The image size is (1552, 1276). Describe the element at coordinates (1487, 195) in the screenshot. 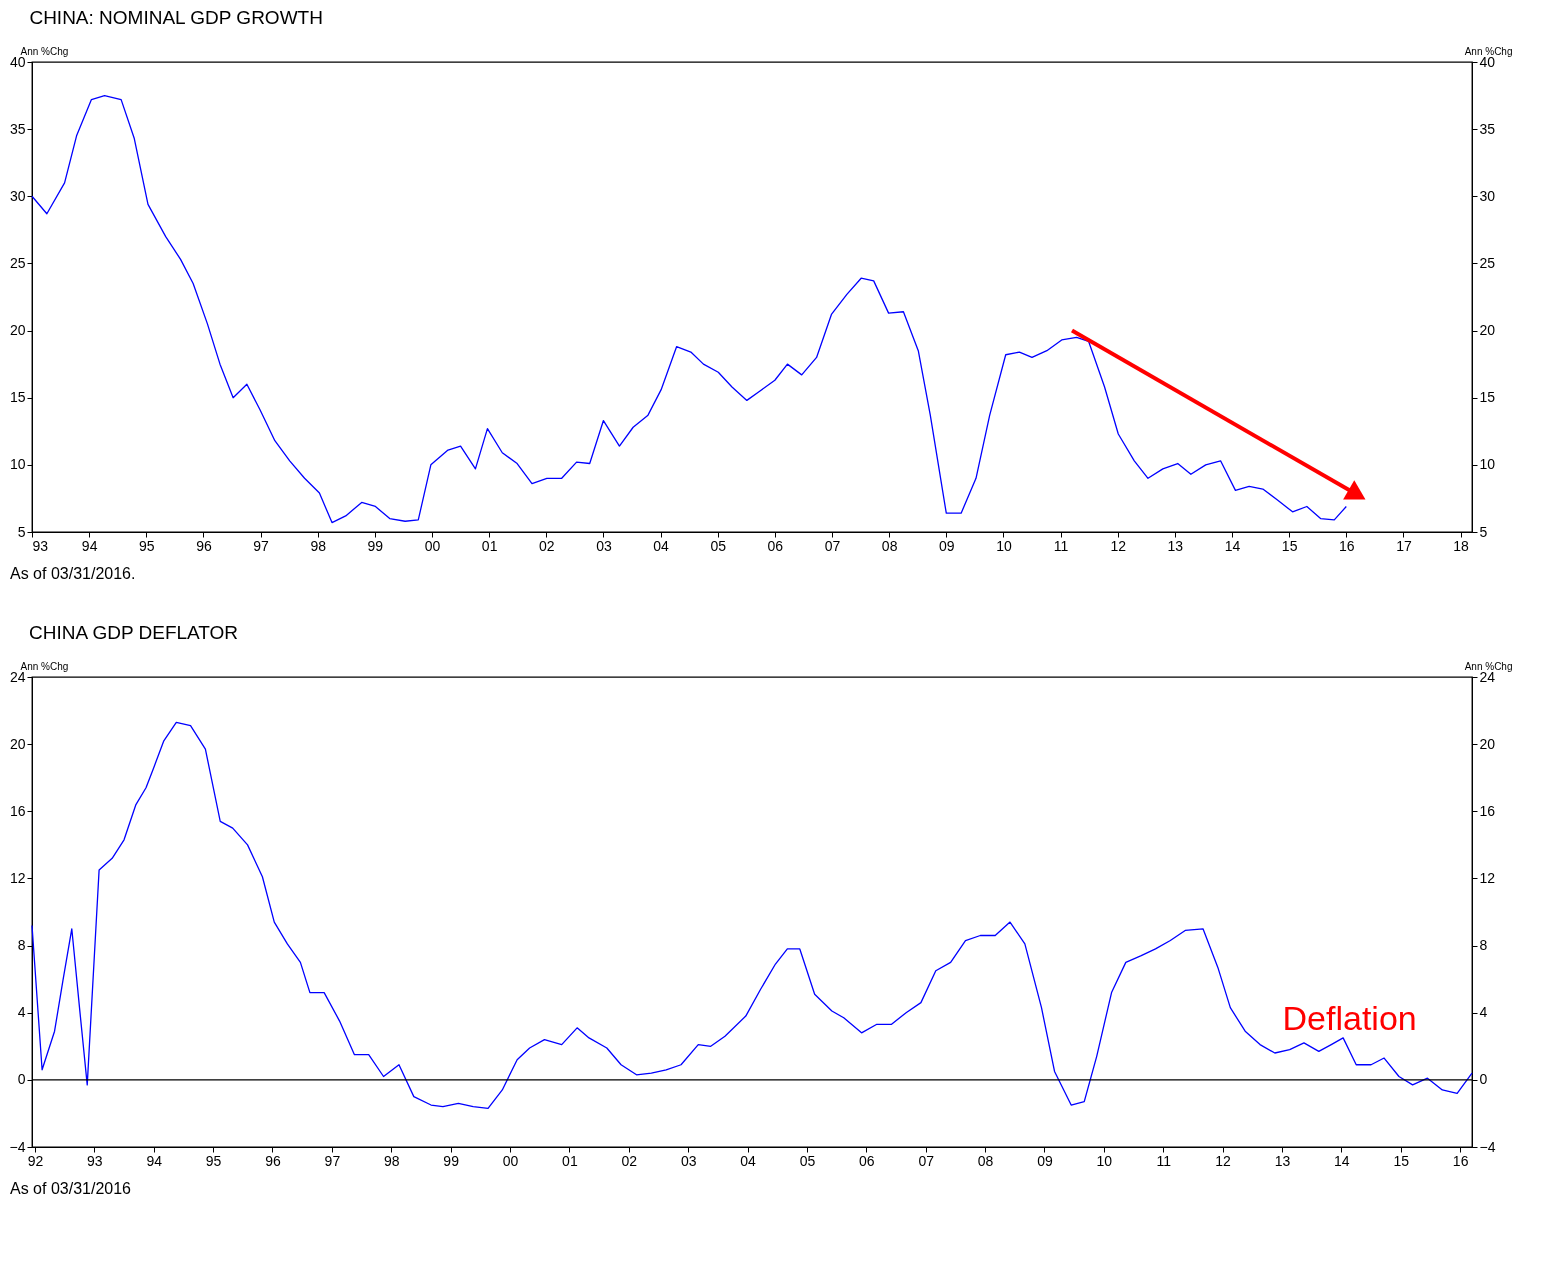

I see `y2-tick-label: 30` at that location.